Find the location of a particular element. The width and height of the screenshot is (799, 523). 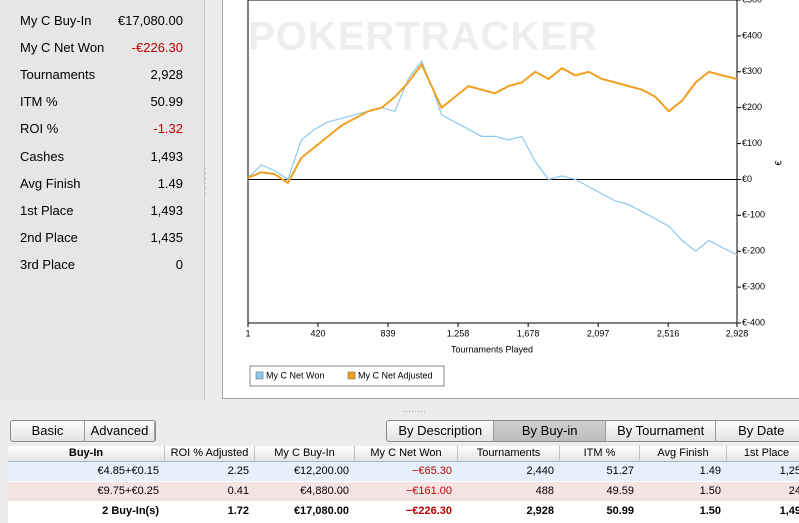

table-cell: 1,49 is located at coordinates (789, 511).